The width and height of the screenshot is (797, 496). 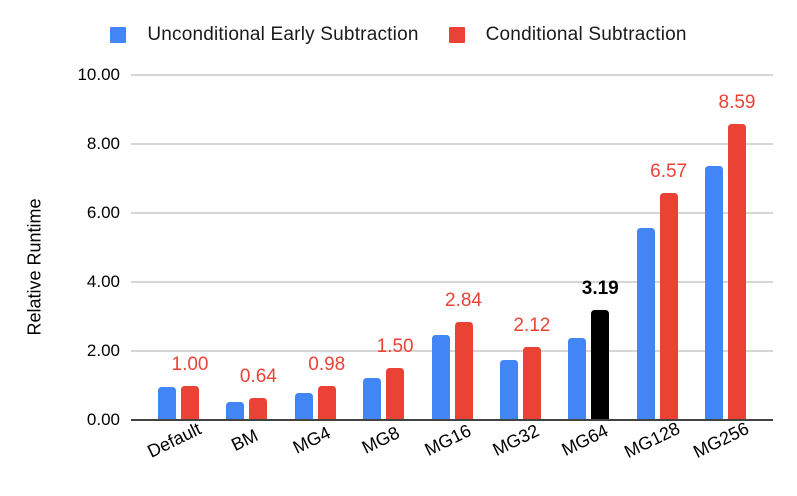 What do you see at coordinates (508, 389) in the screenshot?
I see `bar-series-1-mg32` at bounding box center [508, 389].